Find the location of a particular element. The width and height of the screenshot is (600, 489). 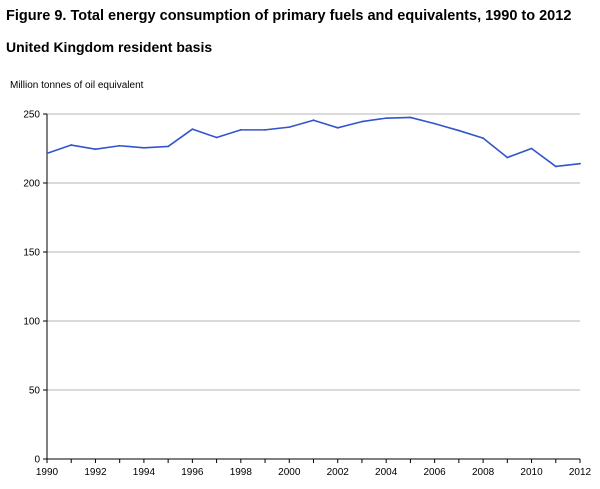

y-tick-label: 50 is located at coordinates (35, 391).